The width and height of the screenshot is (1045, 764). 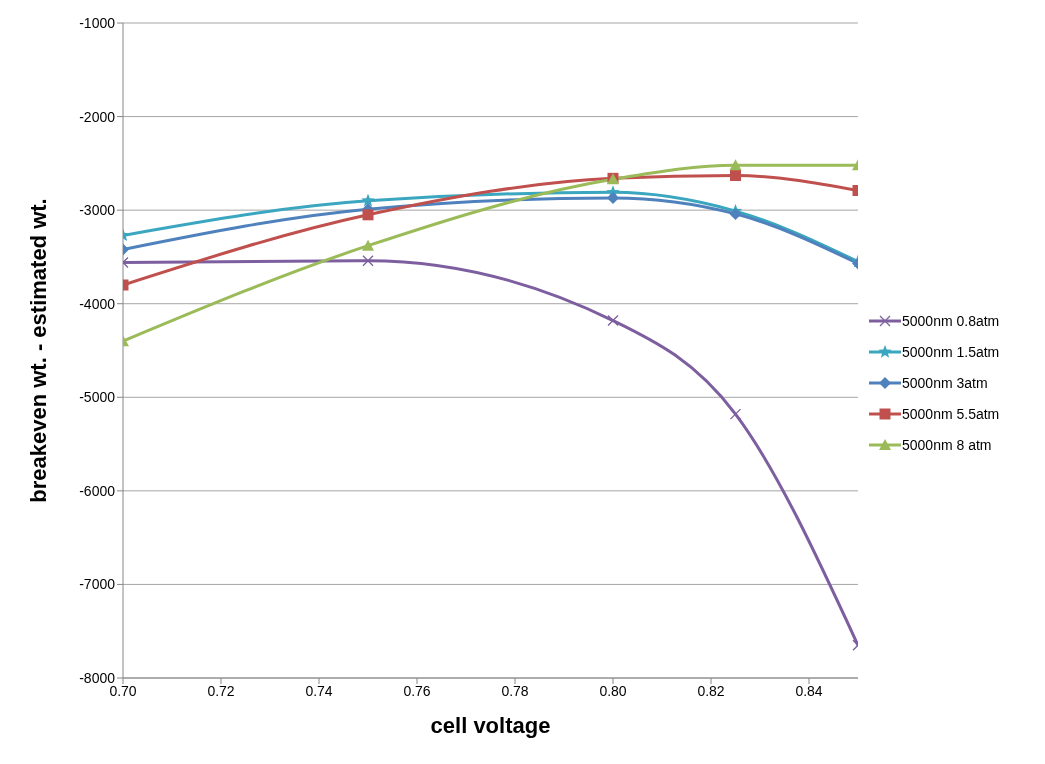 I want to click on x-tick-label: 0.84, so click(x=809, y=690).